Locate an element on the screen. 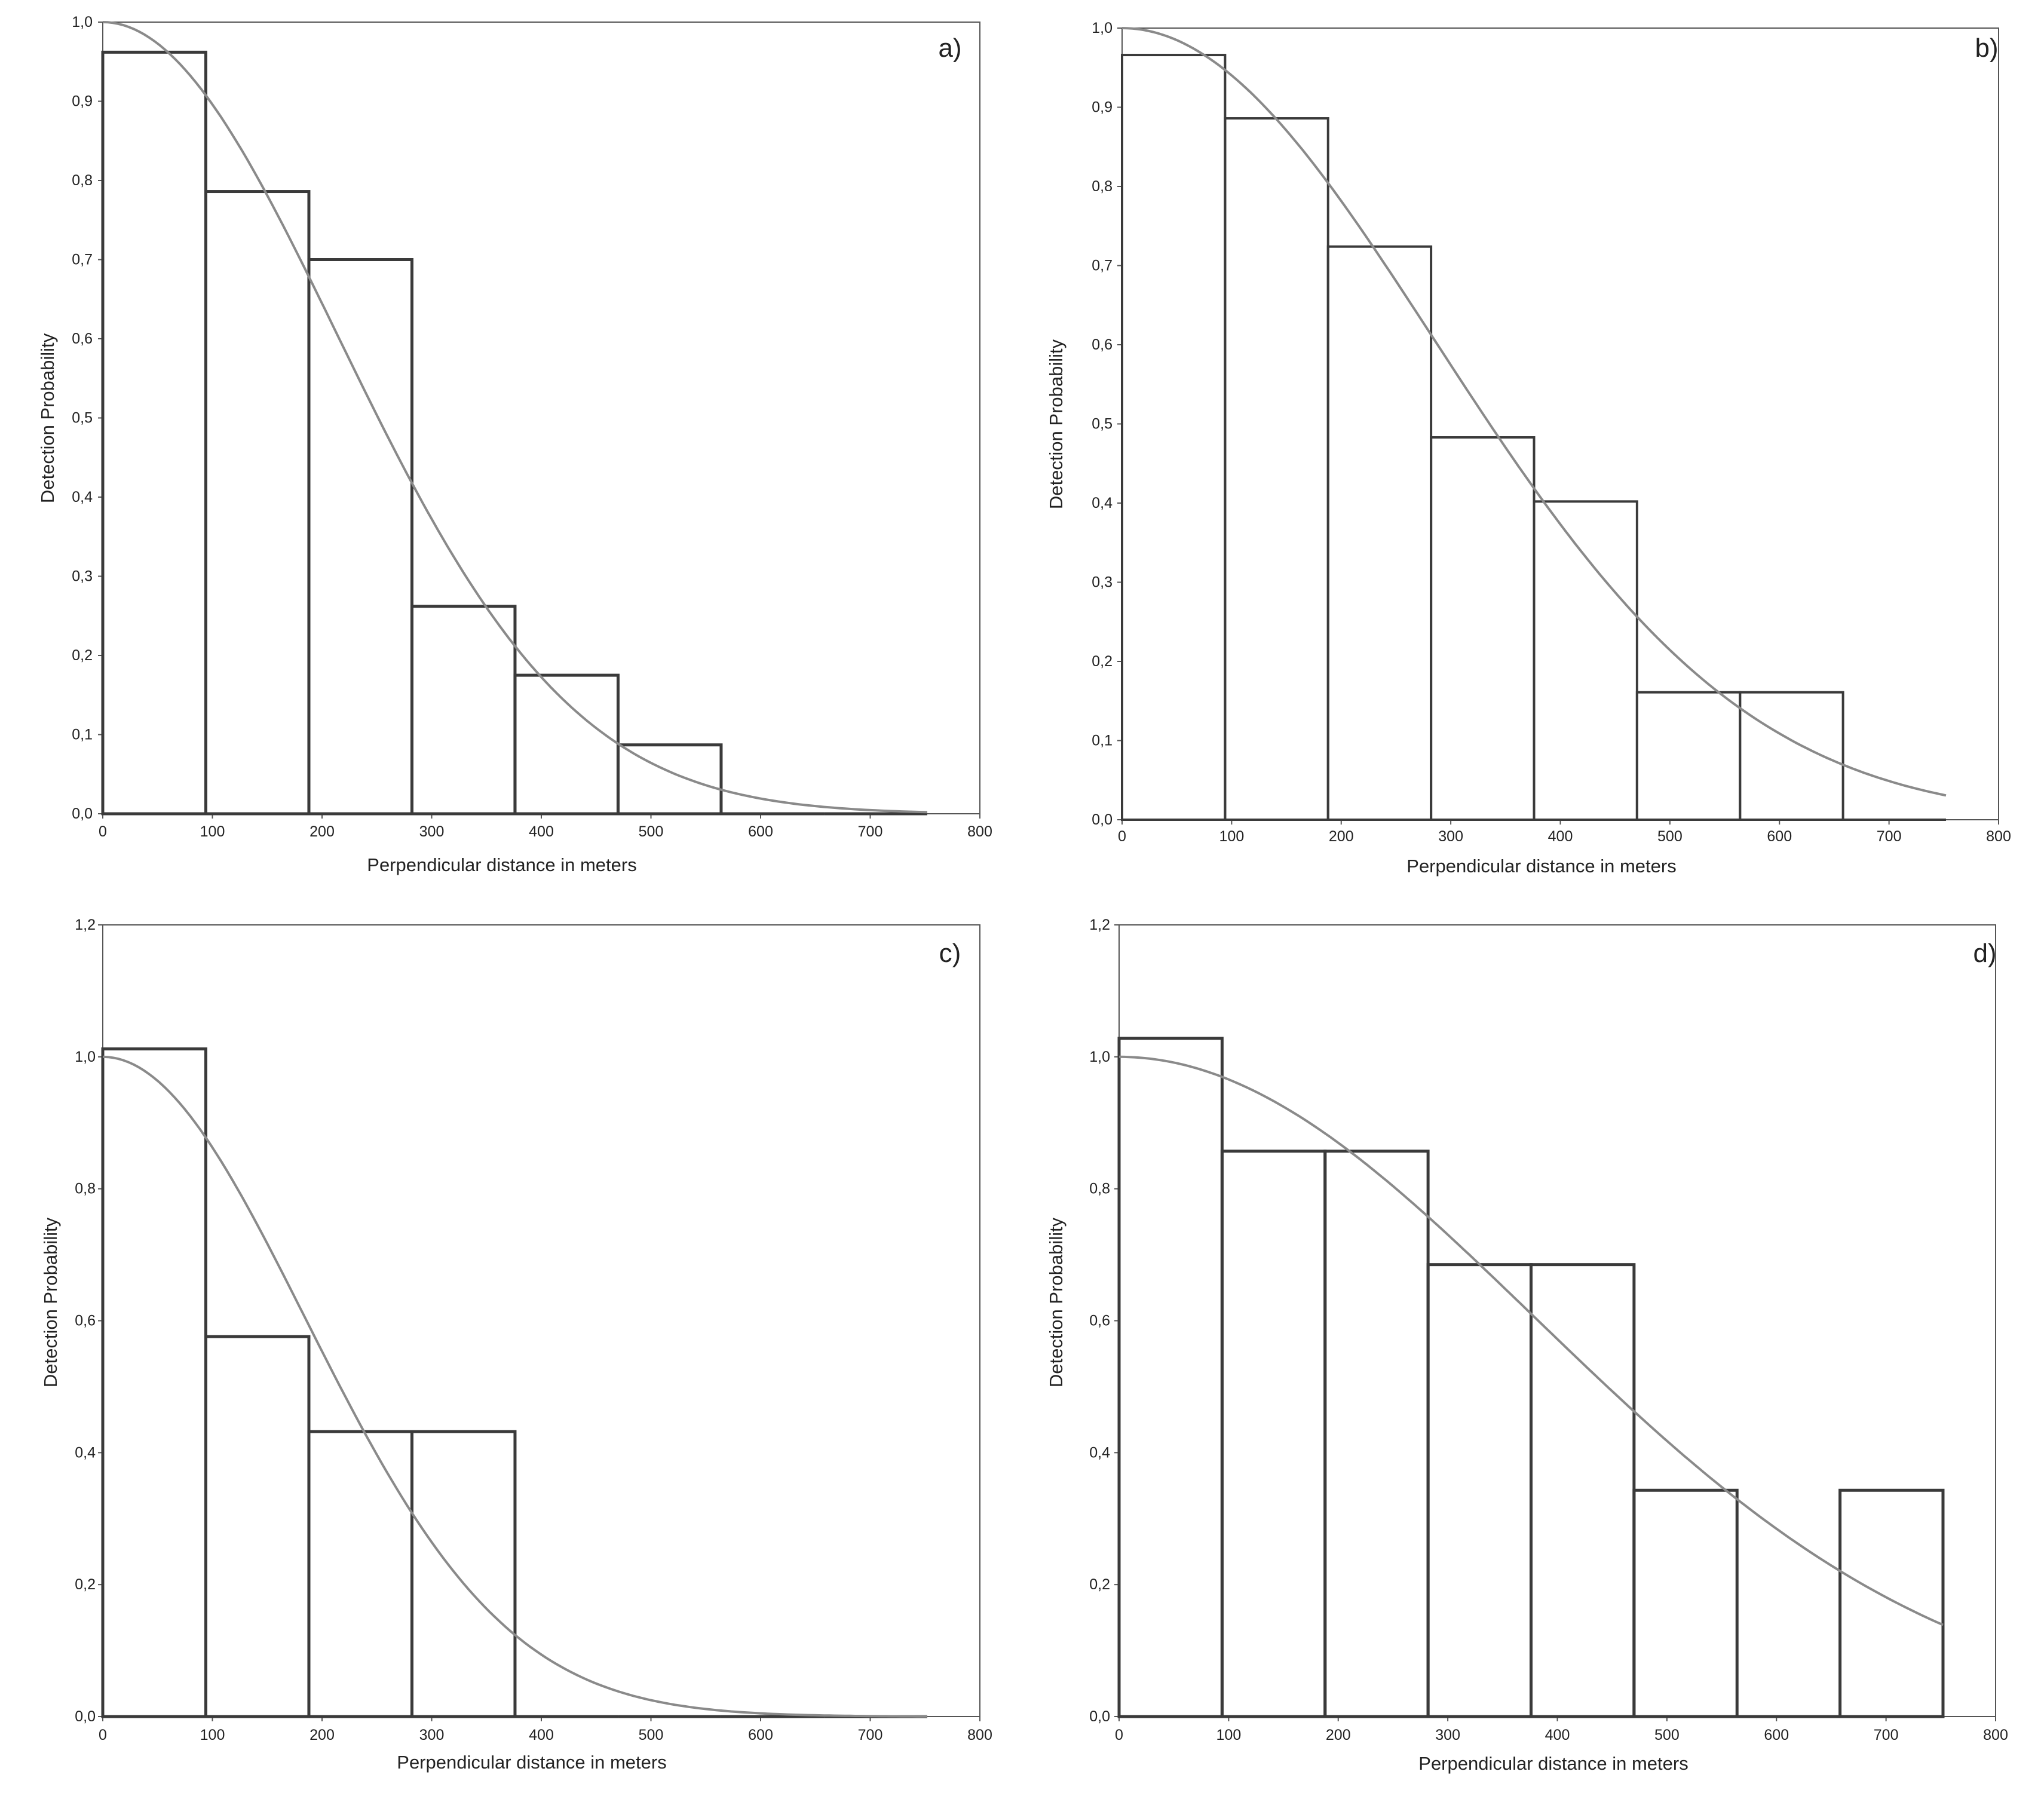 This screenshot has height=1799, width=2044. panel-letter: d) is located at coordinates (1984, 953).